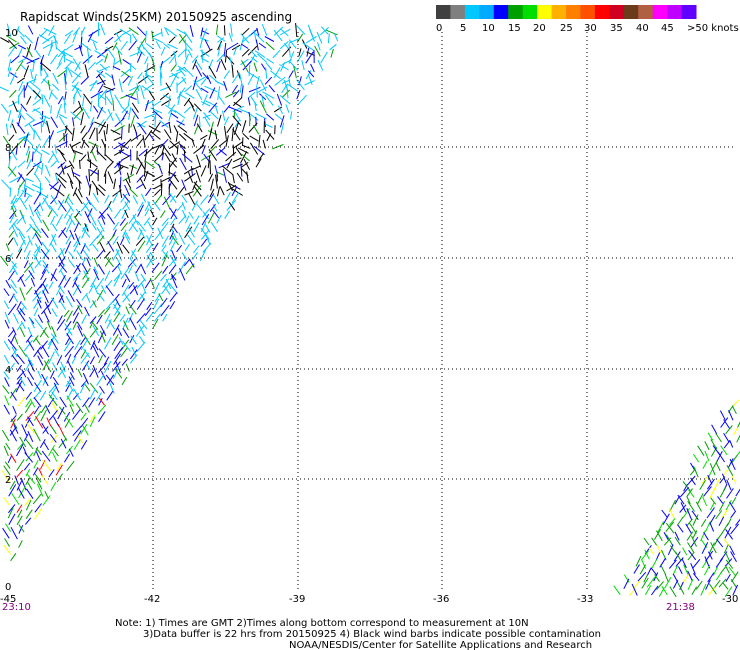 Image resolution: width=740 pixels, height=650 pixels. Describe the element at coordinates (11, 33) in the screenshot. I see `lat-tick-10: 10` at that location.